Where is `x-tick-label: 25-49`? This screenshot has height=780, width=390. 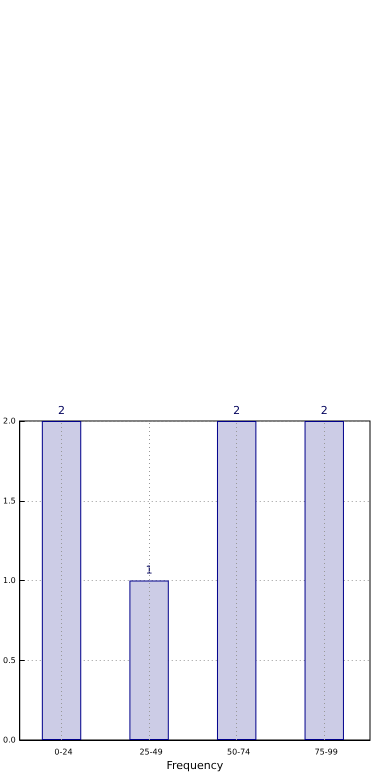 x-tick-label: 25-49 is located at coordinates (151, 752).